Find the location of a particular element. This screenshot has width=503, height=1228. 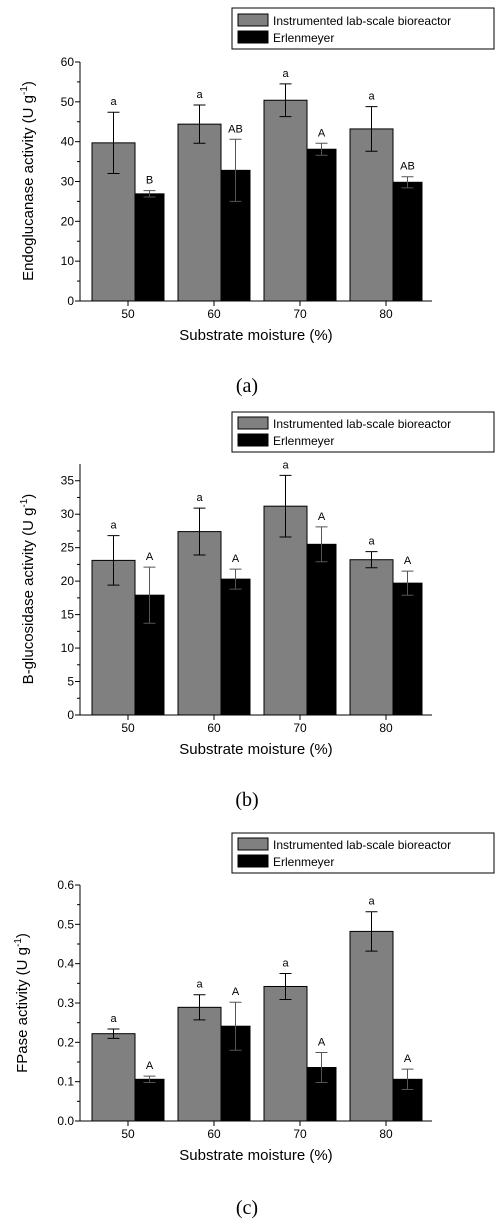

panel-c-legend-swatch-erlenmeyer is located at coordinates (253, 861).